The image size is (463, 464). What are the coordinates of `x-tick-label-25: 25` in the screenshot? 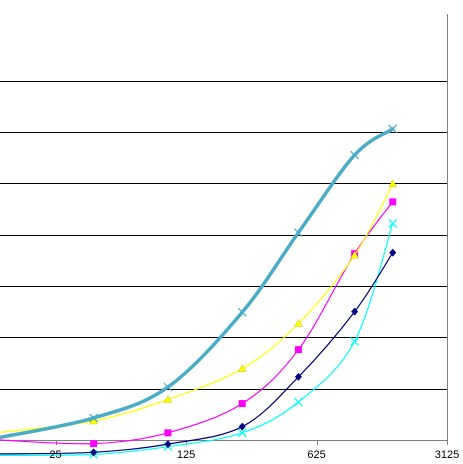 It's located at (55, 455).